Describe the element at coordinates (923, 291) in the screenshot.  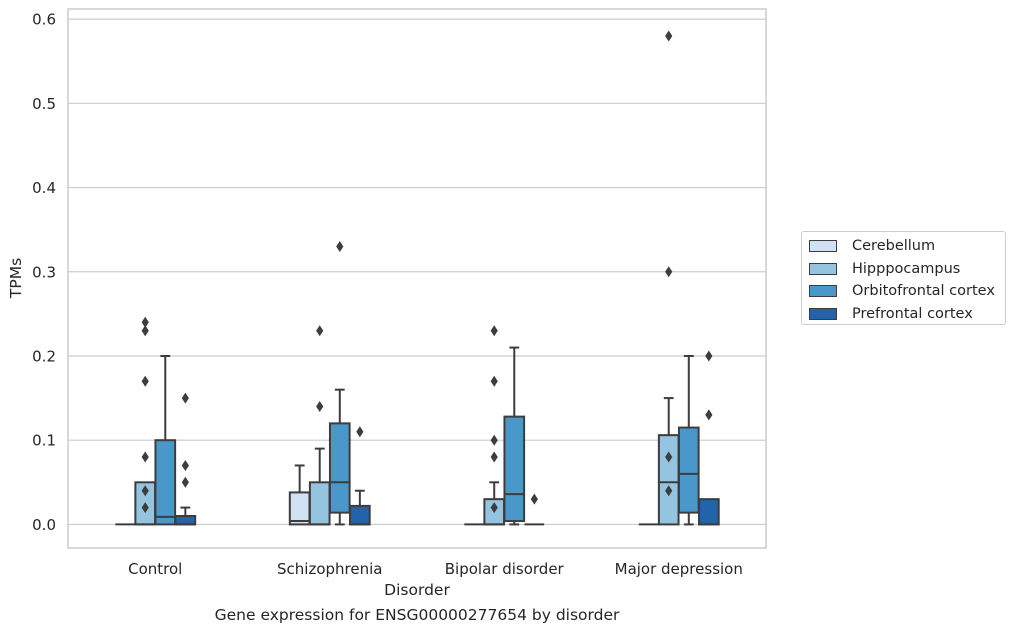
I see `legend-label: Orbitofrontal cortex` at that location.